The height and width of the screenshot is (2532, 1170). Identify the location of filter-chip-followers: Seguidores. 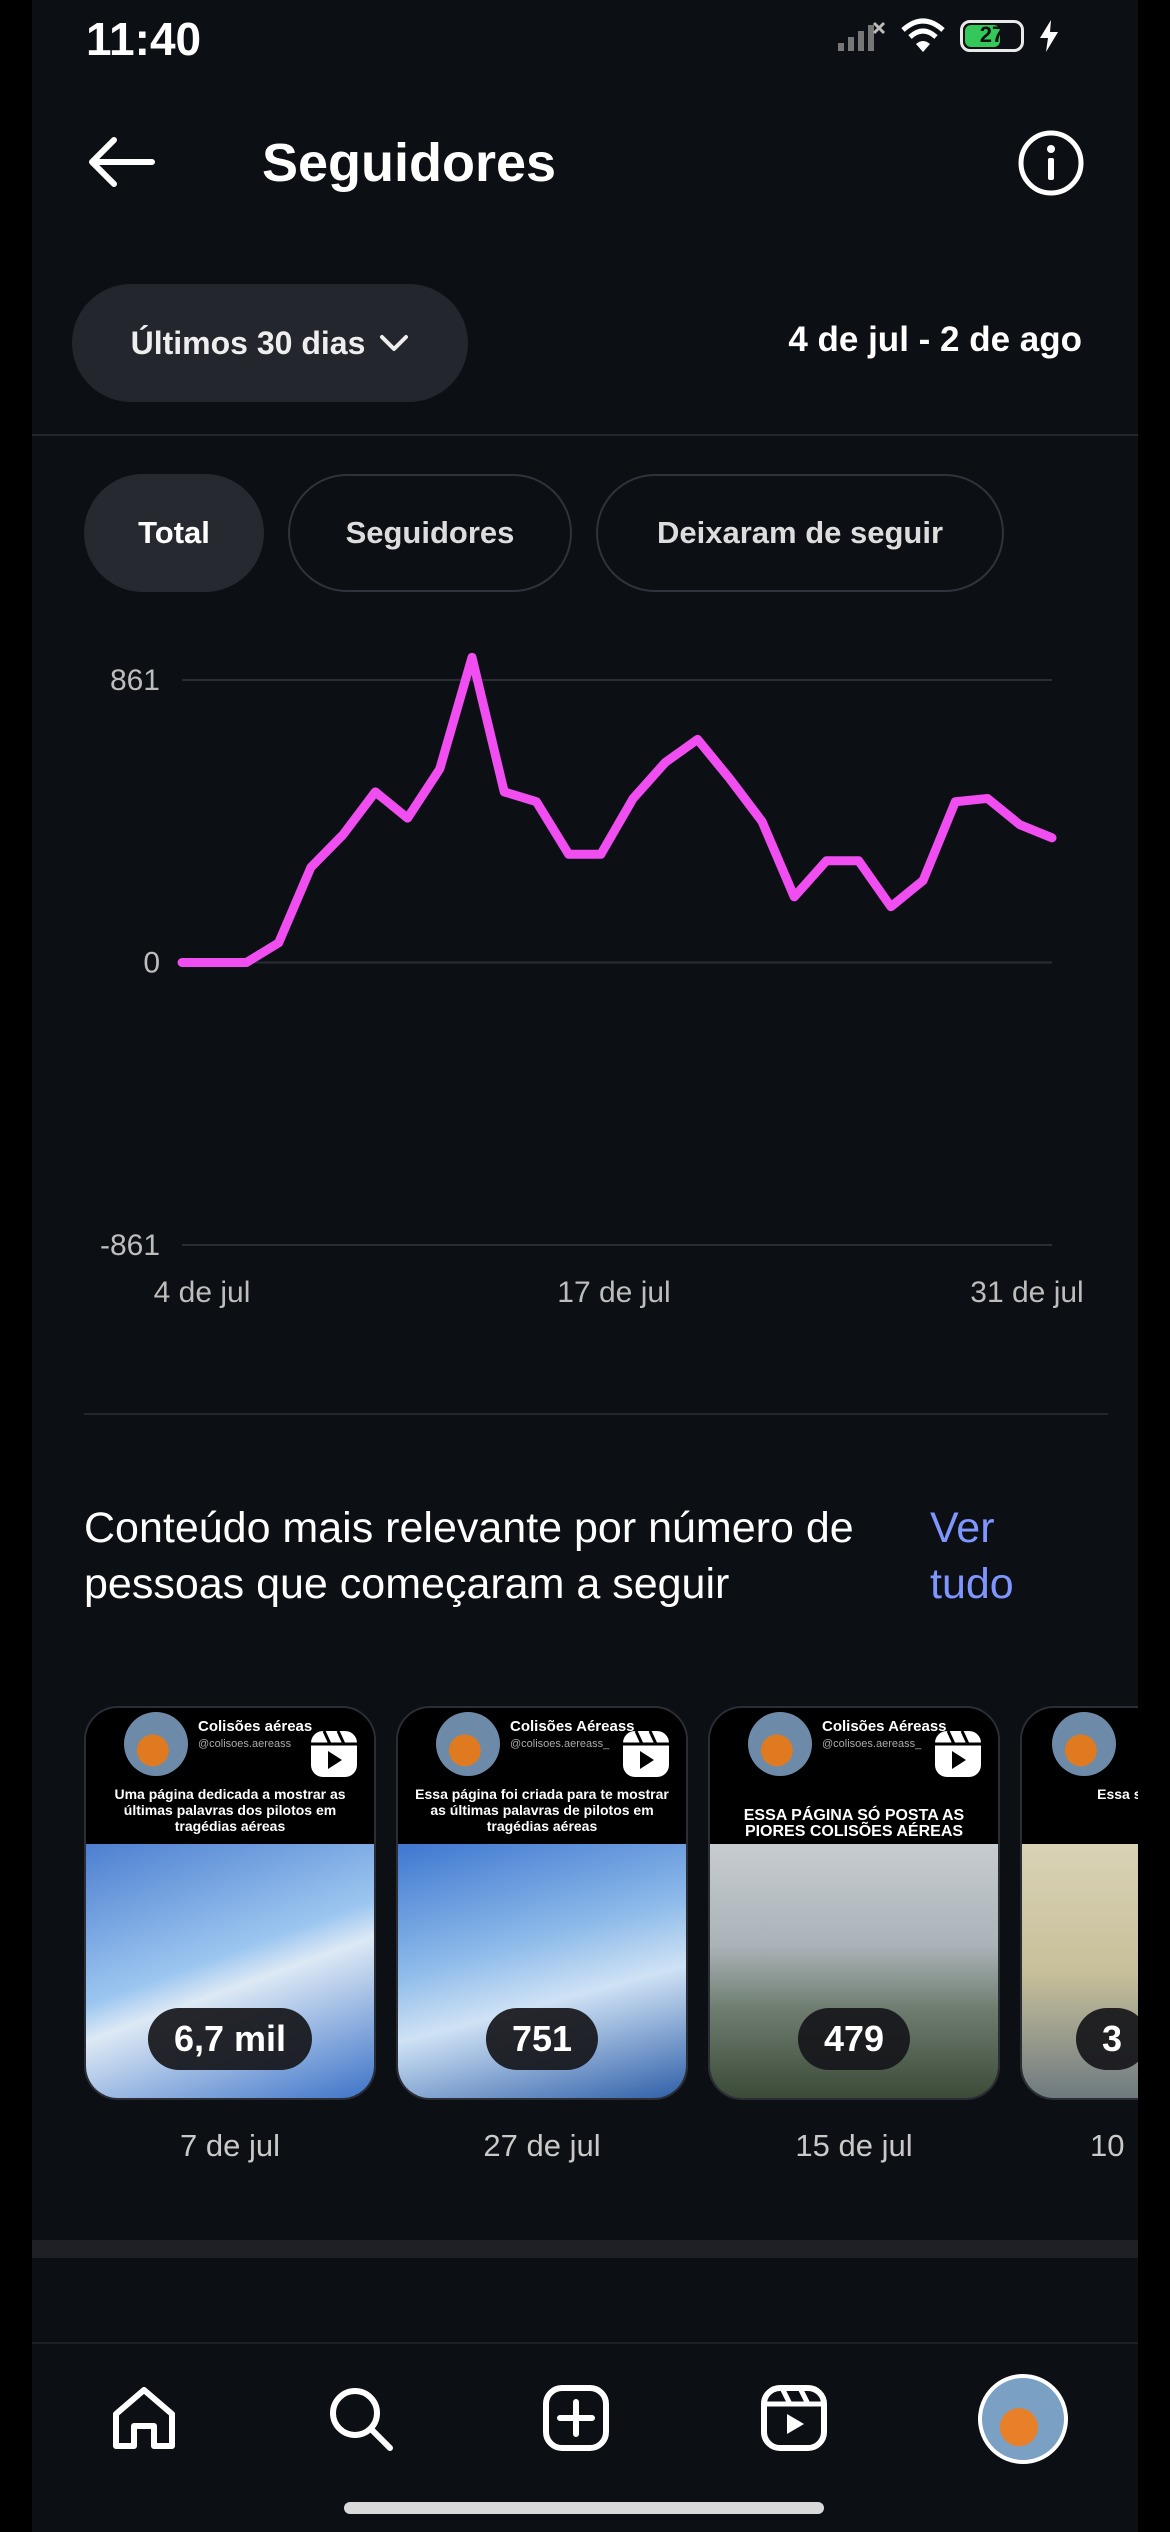
(430, 533).